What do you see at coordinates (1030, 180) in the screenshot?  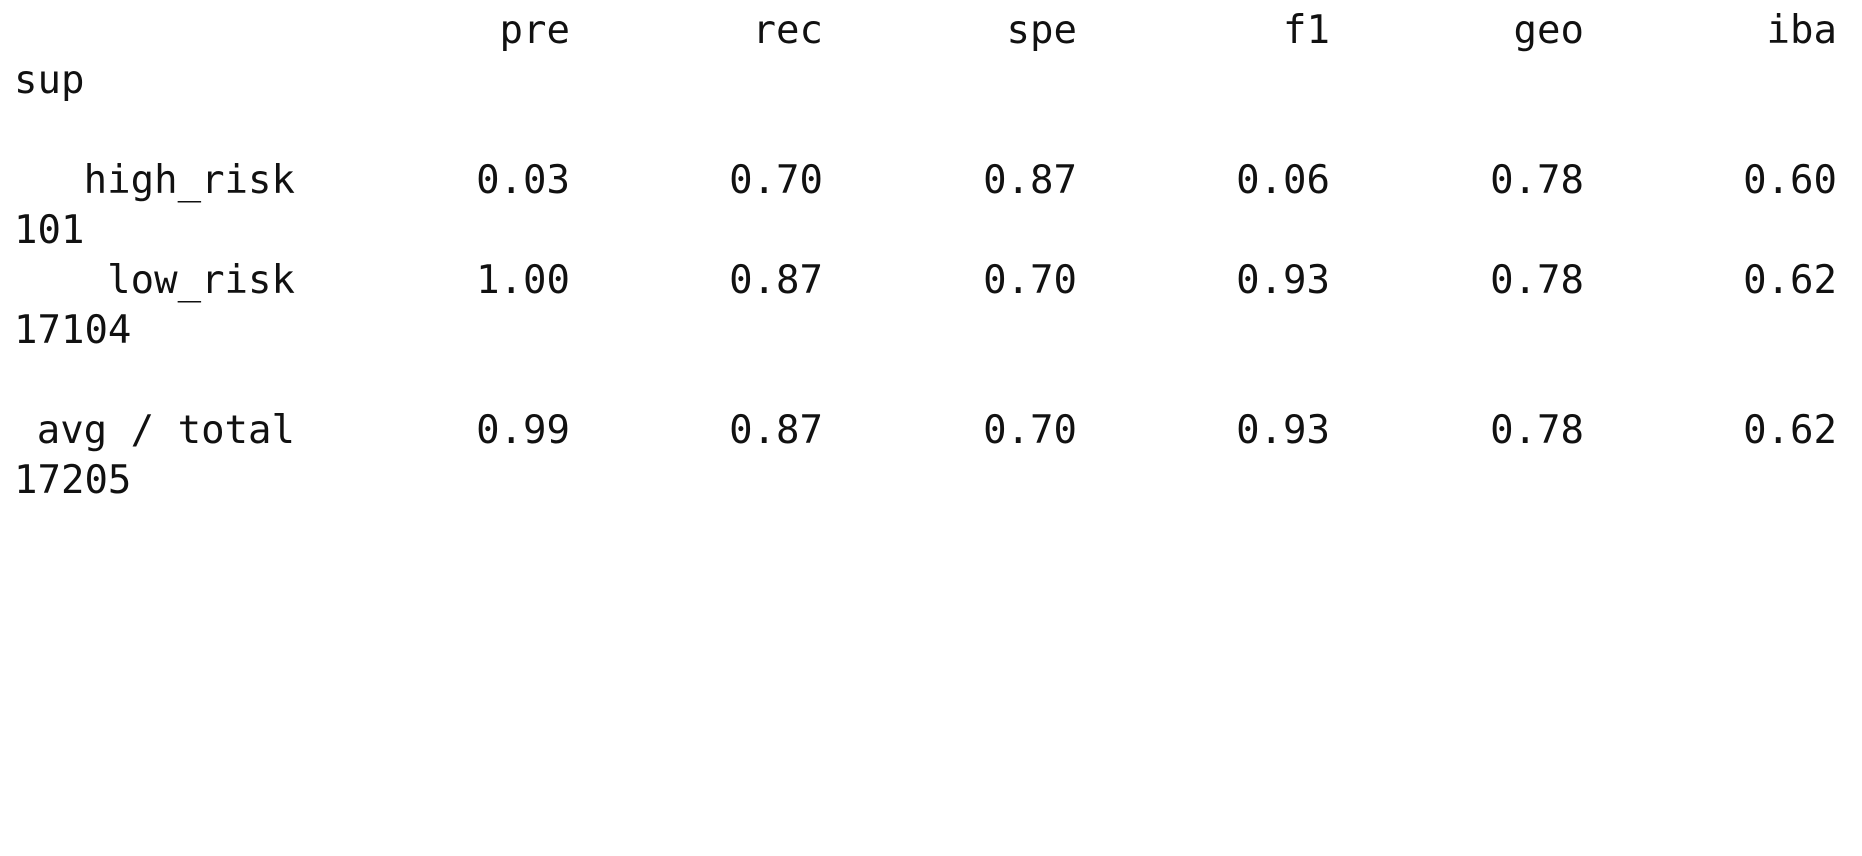 I see `value-spe: 0.87` at bounding box center [1030, 180].